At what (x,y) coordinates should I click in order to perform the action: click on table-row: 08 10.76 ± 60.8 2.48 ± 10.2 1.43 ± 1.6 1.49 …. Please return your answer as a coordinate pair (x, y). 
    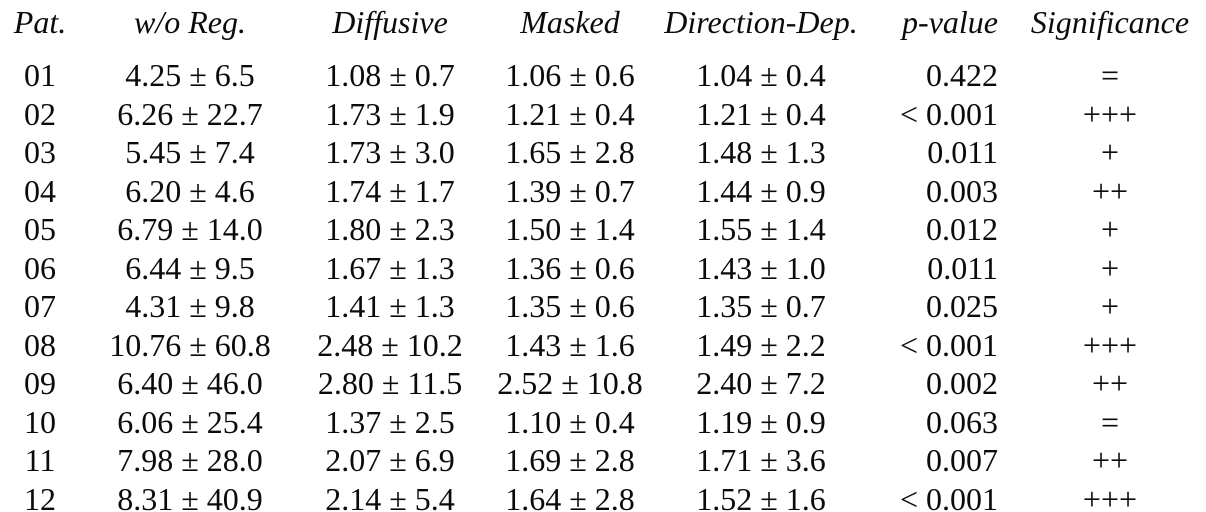
    Looking at the image, I should click on (603, 345).